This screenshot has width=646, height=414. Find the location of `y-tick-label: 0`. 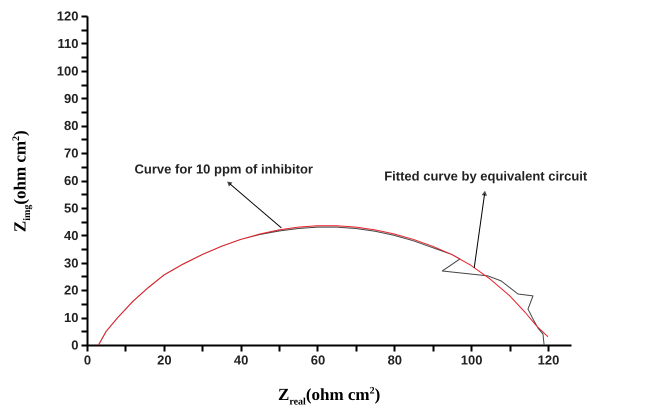

y-tick-label: 0 is located at coordinates (74, 345).